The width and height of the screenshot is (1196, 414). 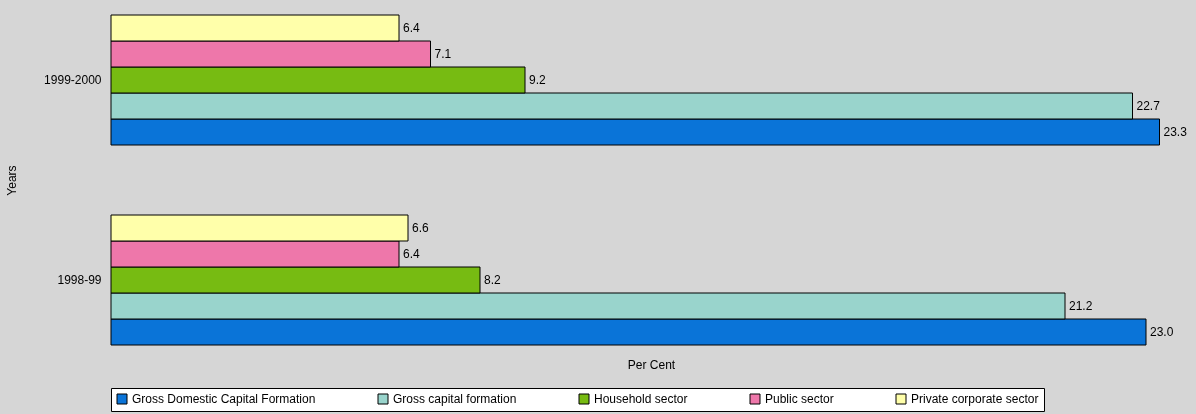 I want to click on data-label: 22.7, so click(x=1148, y=106).